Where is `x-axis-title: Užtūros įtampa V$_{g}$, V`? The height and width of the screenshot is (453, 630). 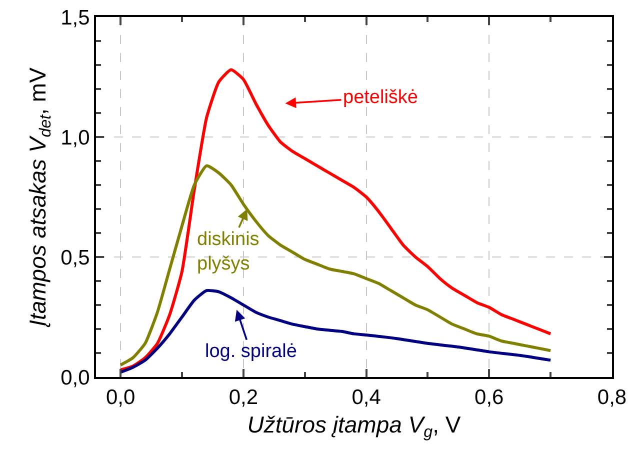 x-axis-title: Užtūros įtampa V$_{g}$, V is located at coordinates (354, 426).